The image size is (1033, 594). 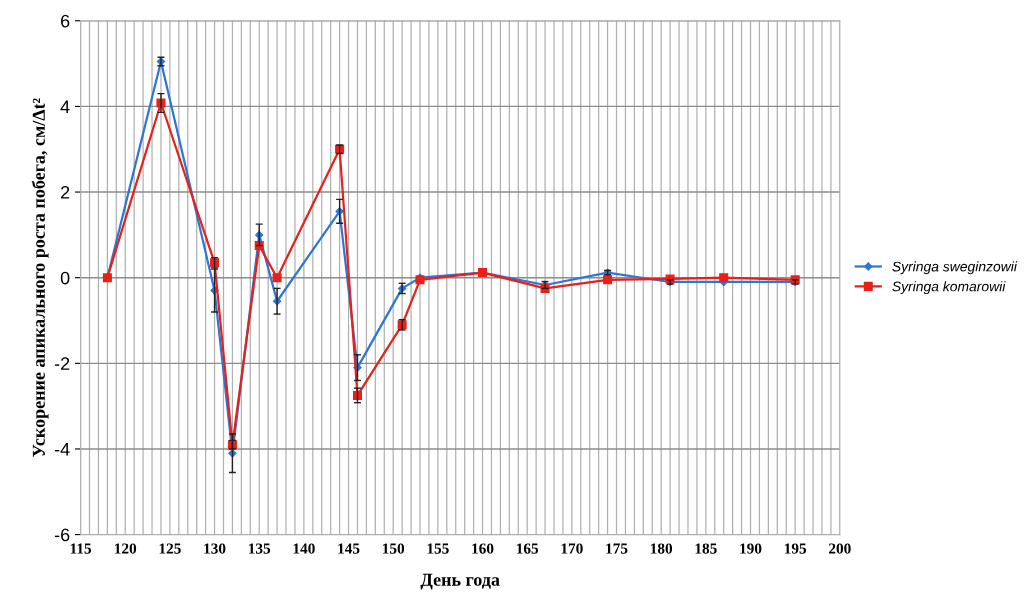 I want to click on y-tick-label: -6, so click(x=62, y=535).